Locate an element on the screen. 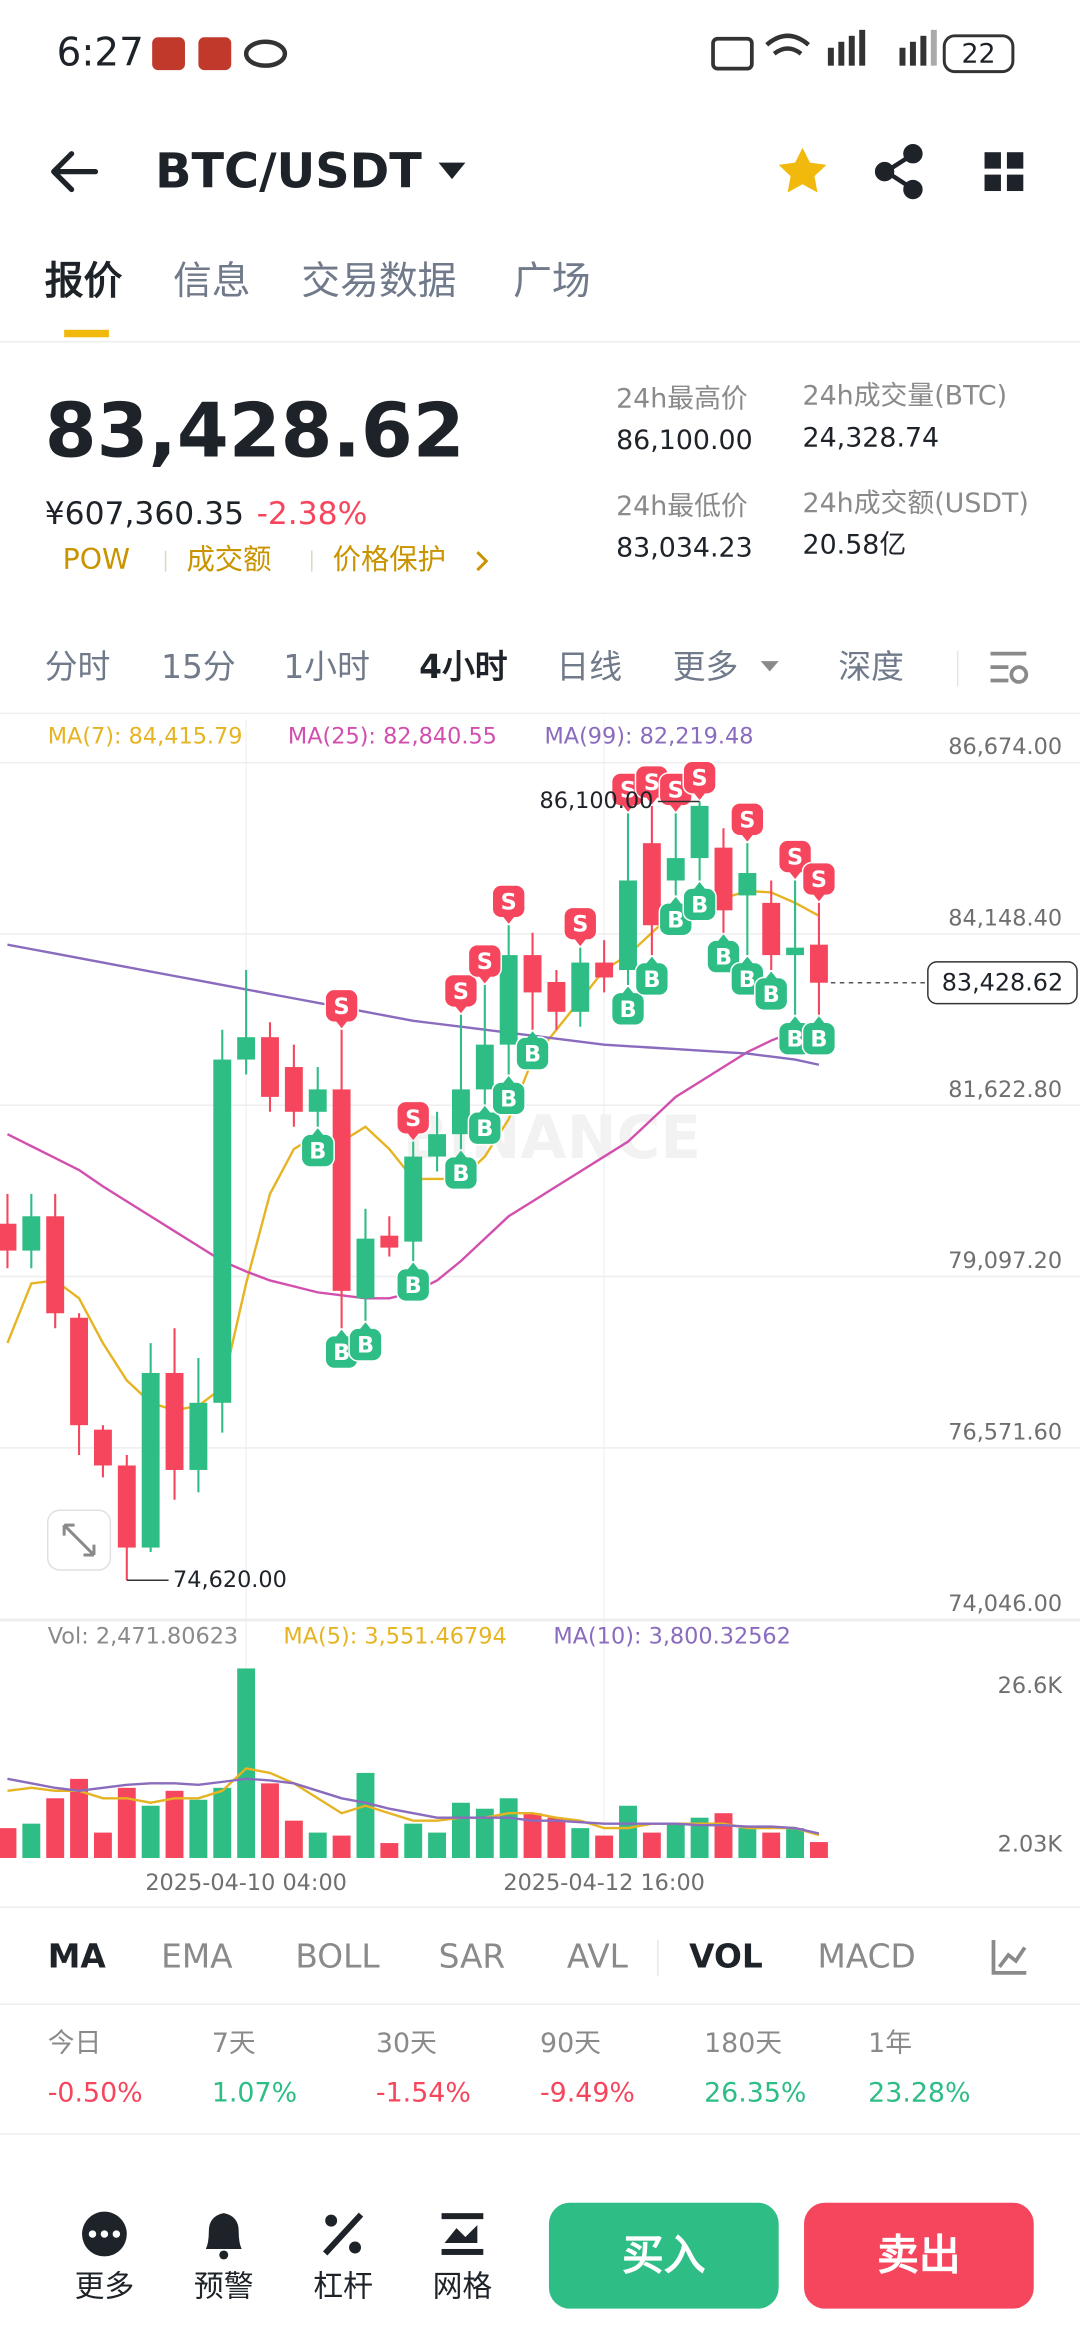 Image resolution: width=1080 pixels, height=2340 pixels. actions: 更多 预警 杠杆 网格 is located at coordinates (284, 2286).